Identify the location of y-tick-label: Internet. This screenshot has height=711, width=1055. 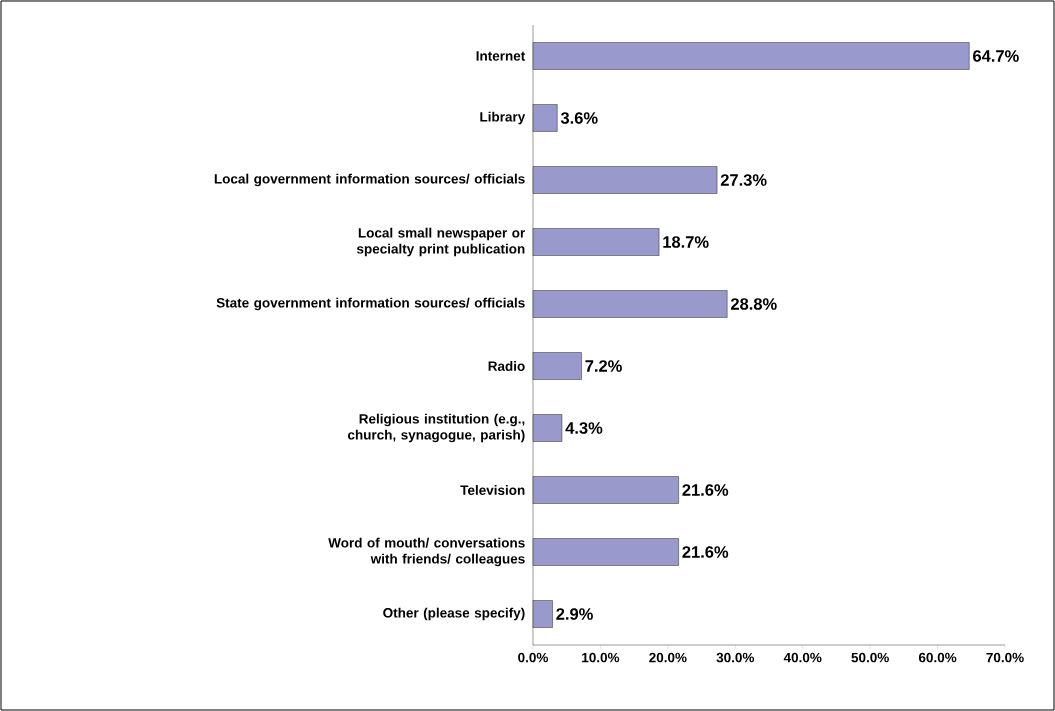
(501, 56).